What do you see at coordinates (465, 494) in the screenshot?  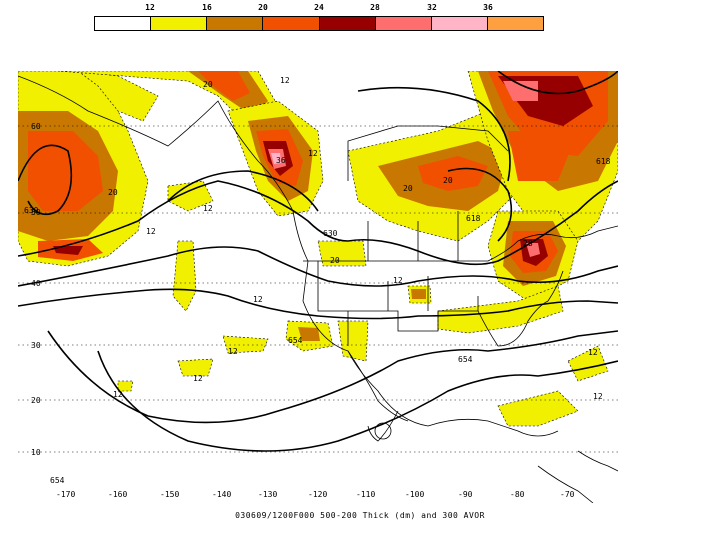 I see `lon-label: -90` at bounding box center [465, 494].